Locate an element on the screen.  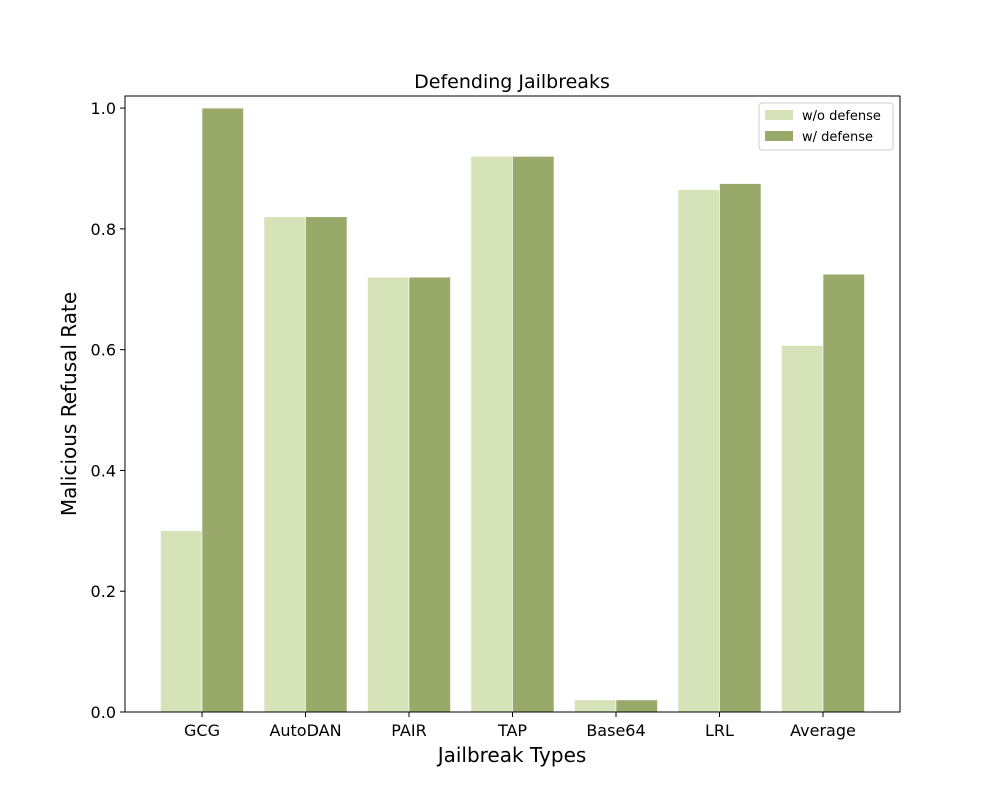
bar-without-defense-pair is located at coordinates (388, 494).